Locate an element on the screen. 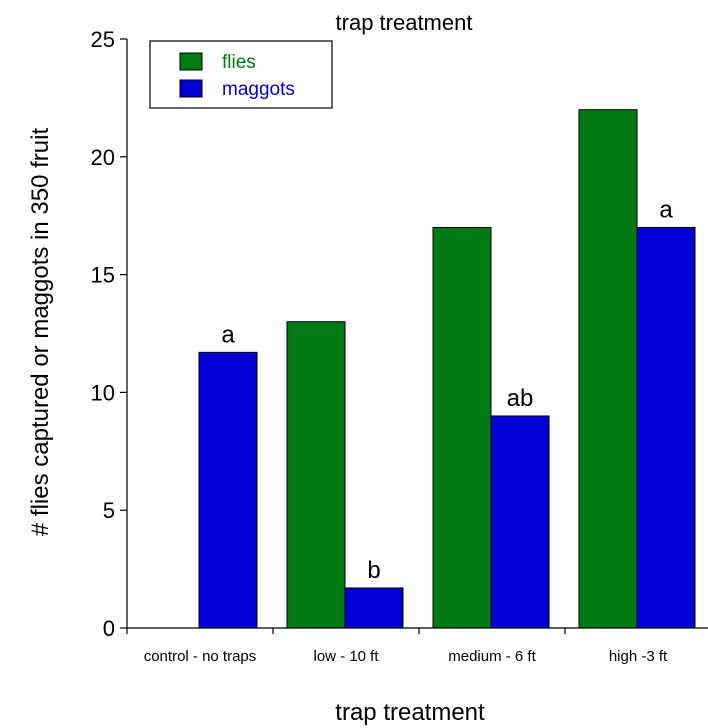 The width and height of the screenshot is (708, 728). y-tick-label-25: 25 is located at coordinates (103, 39).